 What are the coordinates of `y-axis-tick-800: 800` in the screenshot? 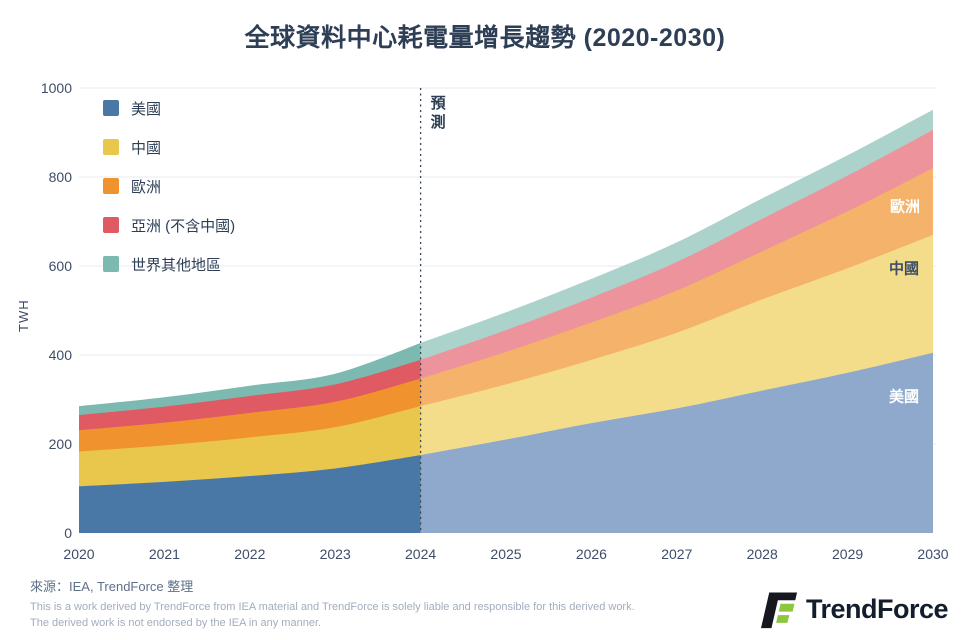 It's located at (60, 177).